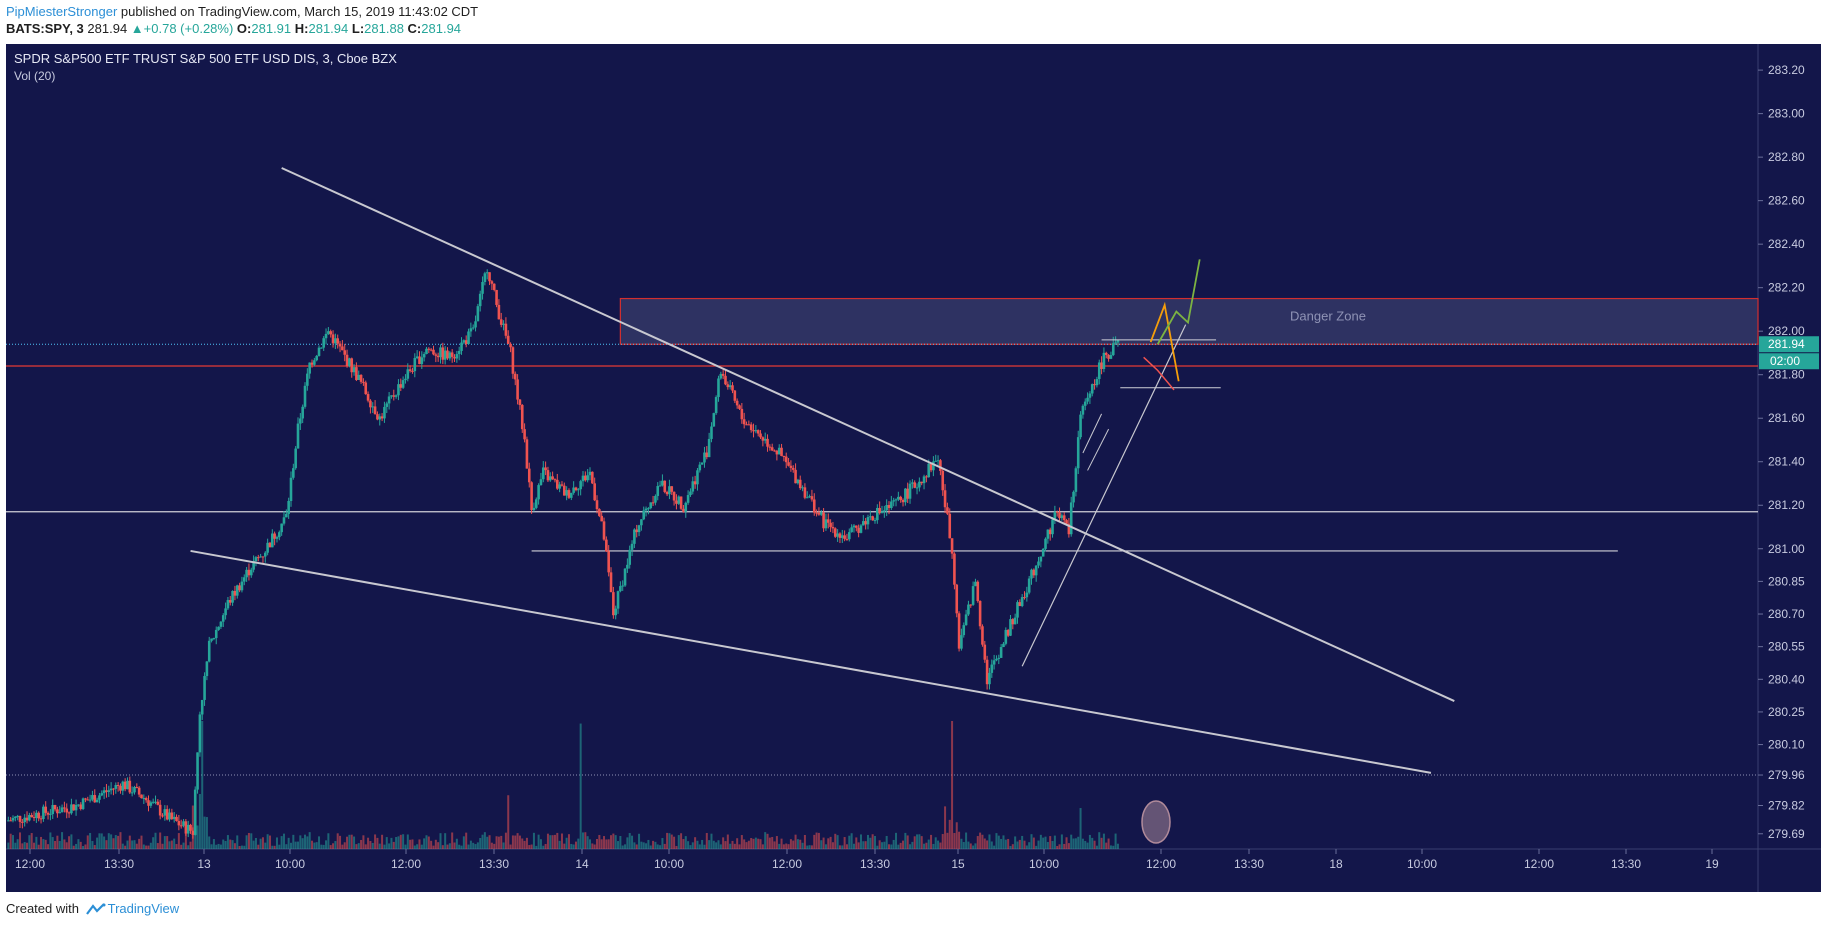  Describe the element at coordinates (1164, 341) in the screenshot. I see `projection-orange` at that location.